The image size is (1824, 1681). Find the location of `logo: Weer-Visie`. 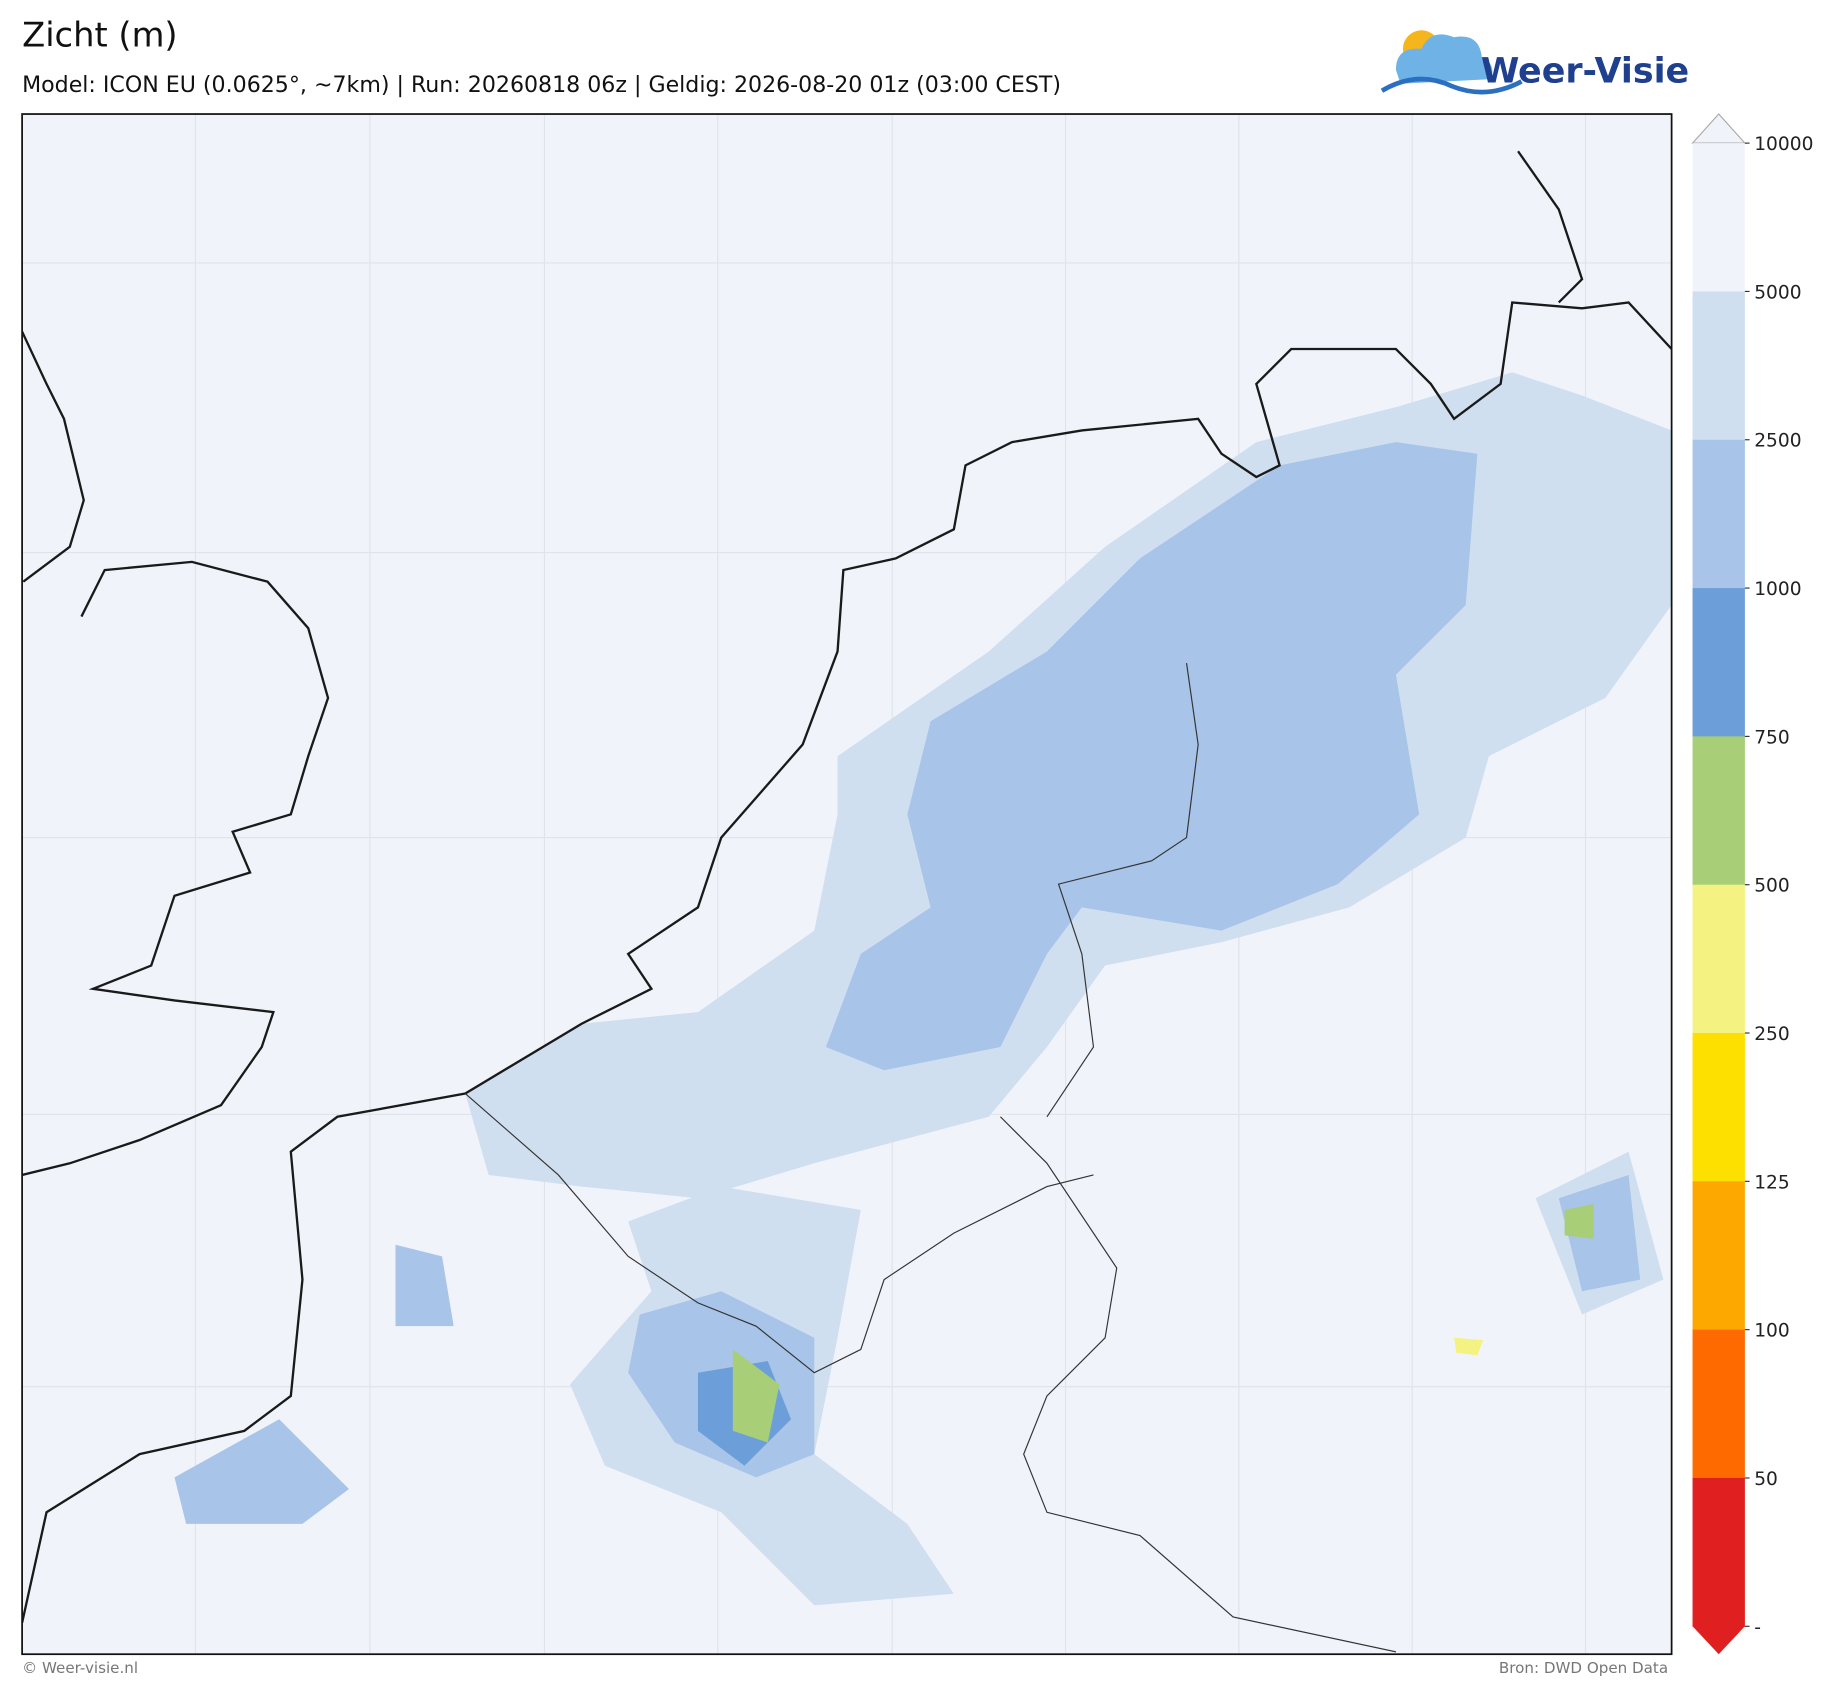

logo: Weer-Visie is located at coordinates (1534, 62).